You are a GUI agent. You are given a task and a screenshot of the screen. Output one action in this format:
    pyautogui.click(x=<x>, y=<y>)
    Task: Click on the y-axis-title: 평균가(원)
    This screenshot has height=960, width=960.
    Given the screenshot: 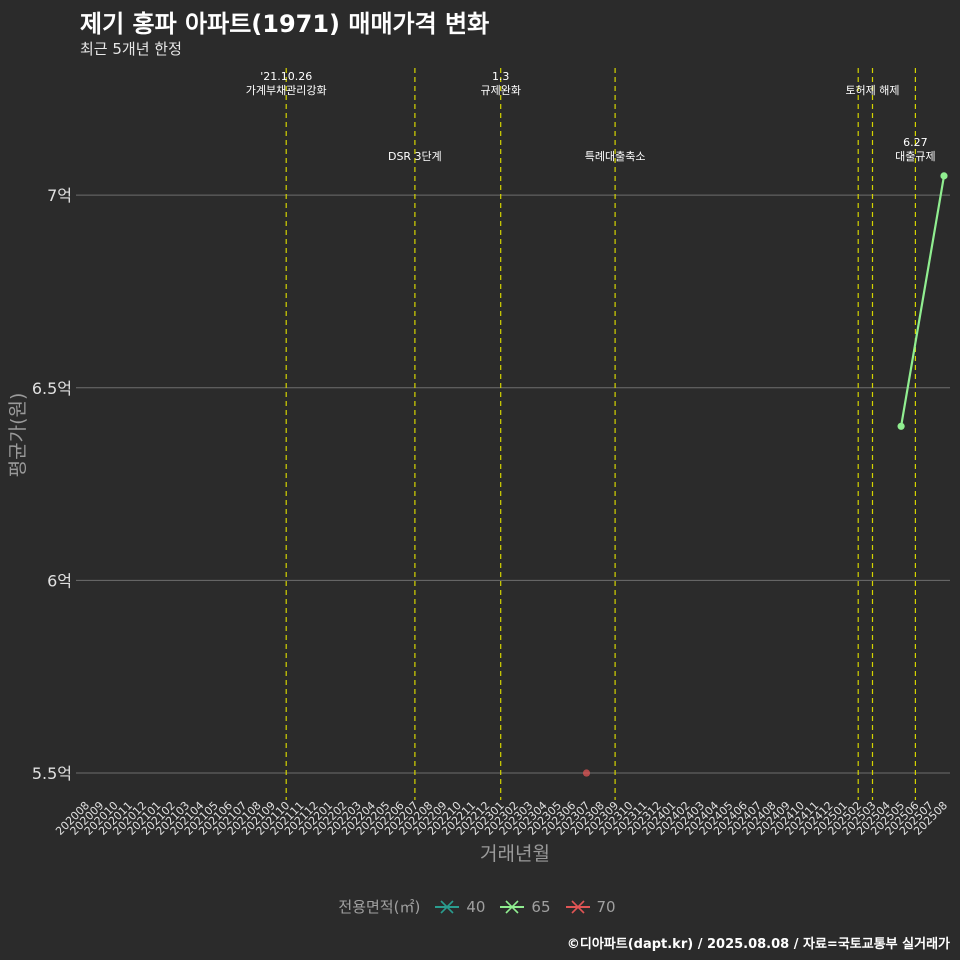 What is the action you would take?
    pyautogui.click(x=18, y=435)
    